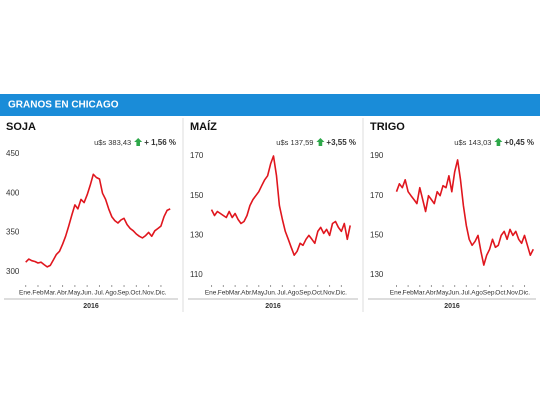 This screenshot has height=405, width=540. Describe the element at coordinates (63, 105) in the screenshot. I see `banner-title: GRANOS EN CHICAGO` at that location.